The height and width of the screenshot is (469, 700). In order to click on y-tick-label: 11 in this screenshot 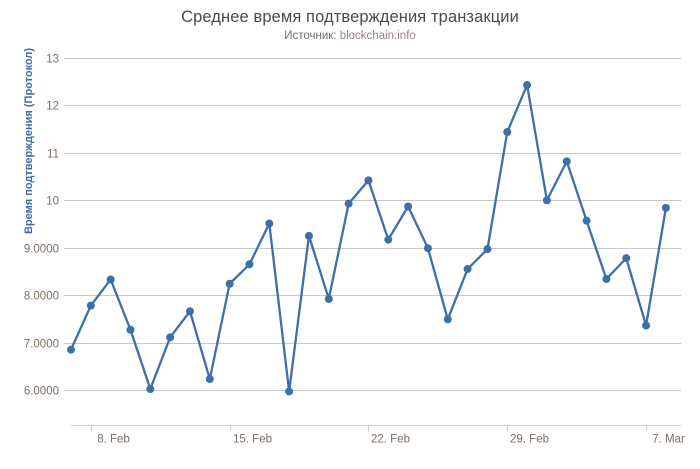, I will do `click(53, 155)`.